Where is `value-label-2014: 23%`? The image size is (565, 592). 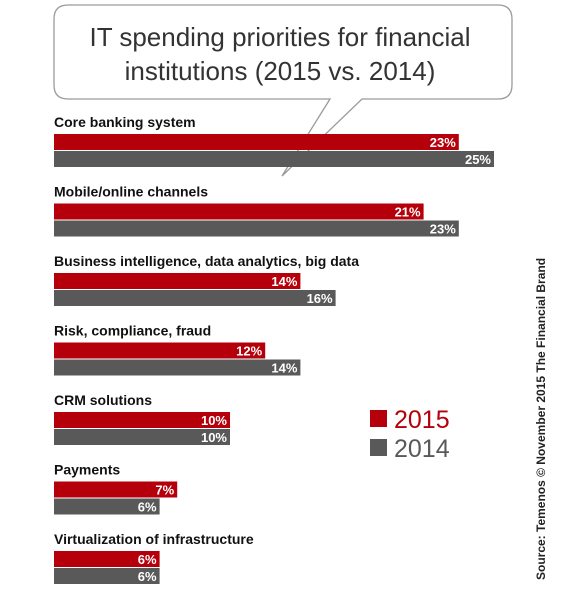
value-label-2014: 23% is located at coordinates (443, 229).